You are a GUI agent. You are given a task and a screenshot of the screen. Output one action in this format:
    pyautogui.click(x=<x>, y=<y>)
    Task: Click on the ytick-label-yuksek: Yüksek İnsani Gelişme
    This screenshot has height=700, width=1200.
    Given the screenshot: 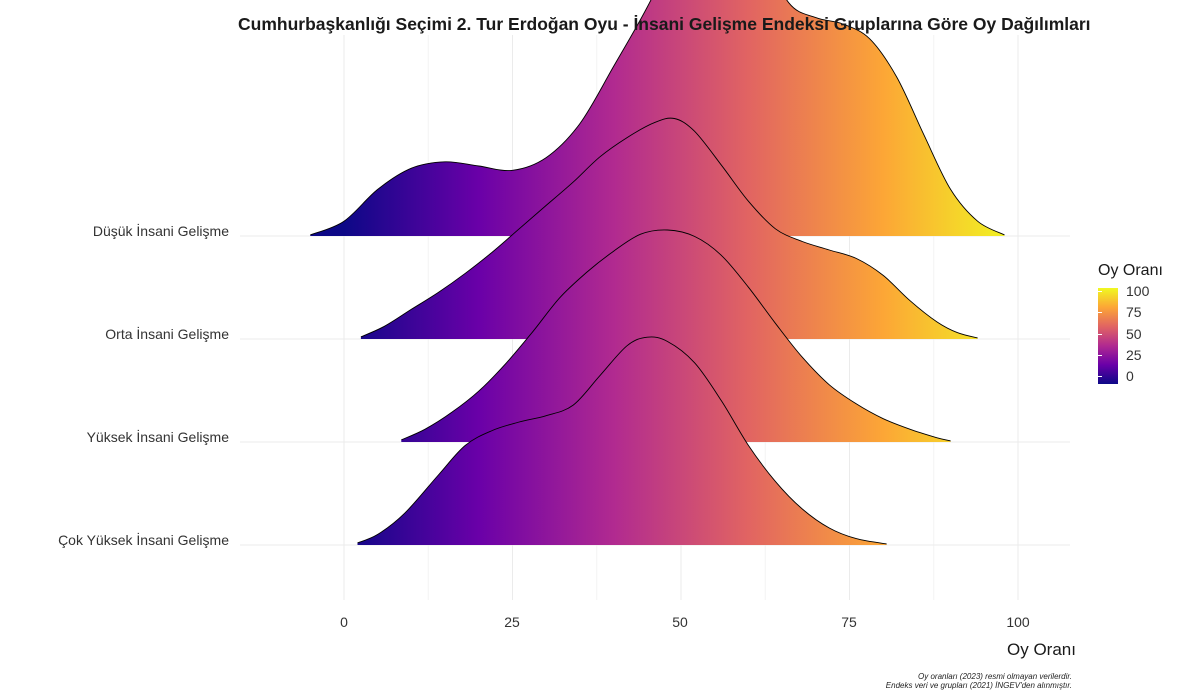 What is the action you would take?
    pyautogui.click(x=157, y=437)
    